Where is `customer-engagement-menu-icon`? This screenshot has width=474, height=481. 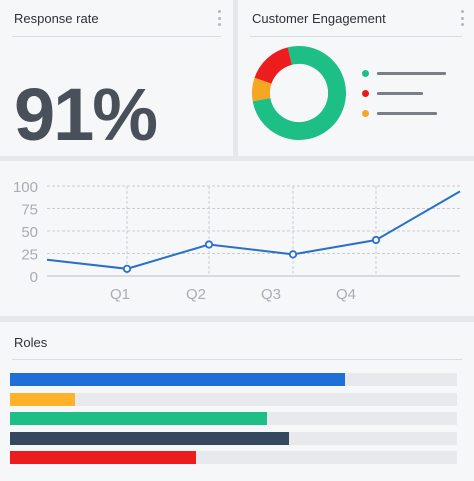 customer-engagement-menu-icon is located at coordinates (462, 18).